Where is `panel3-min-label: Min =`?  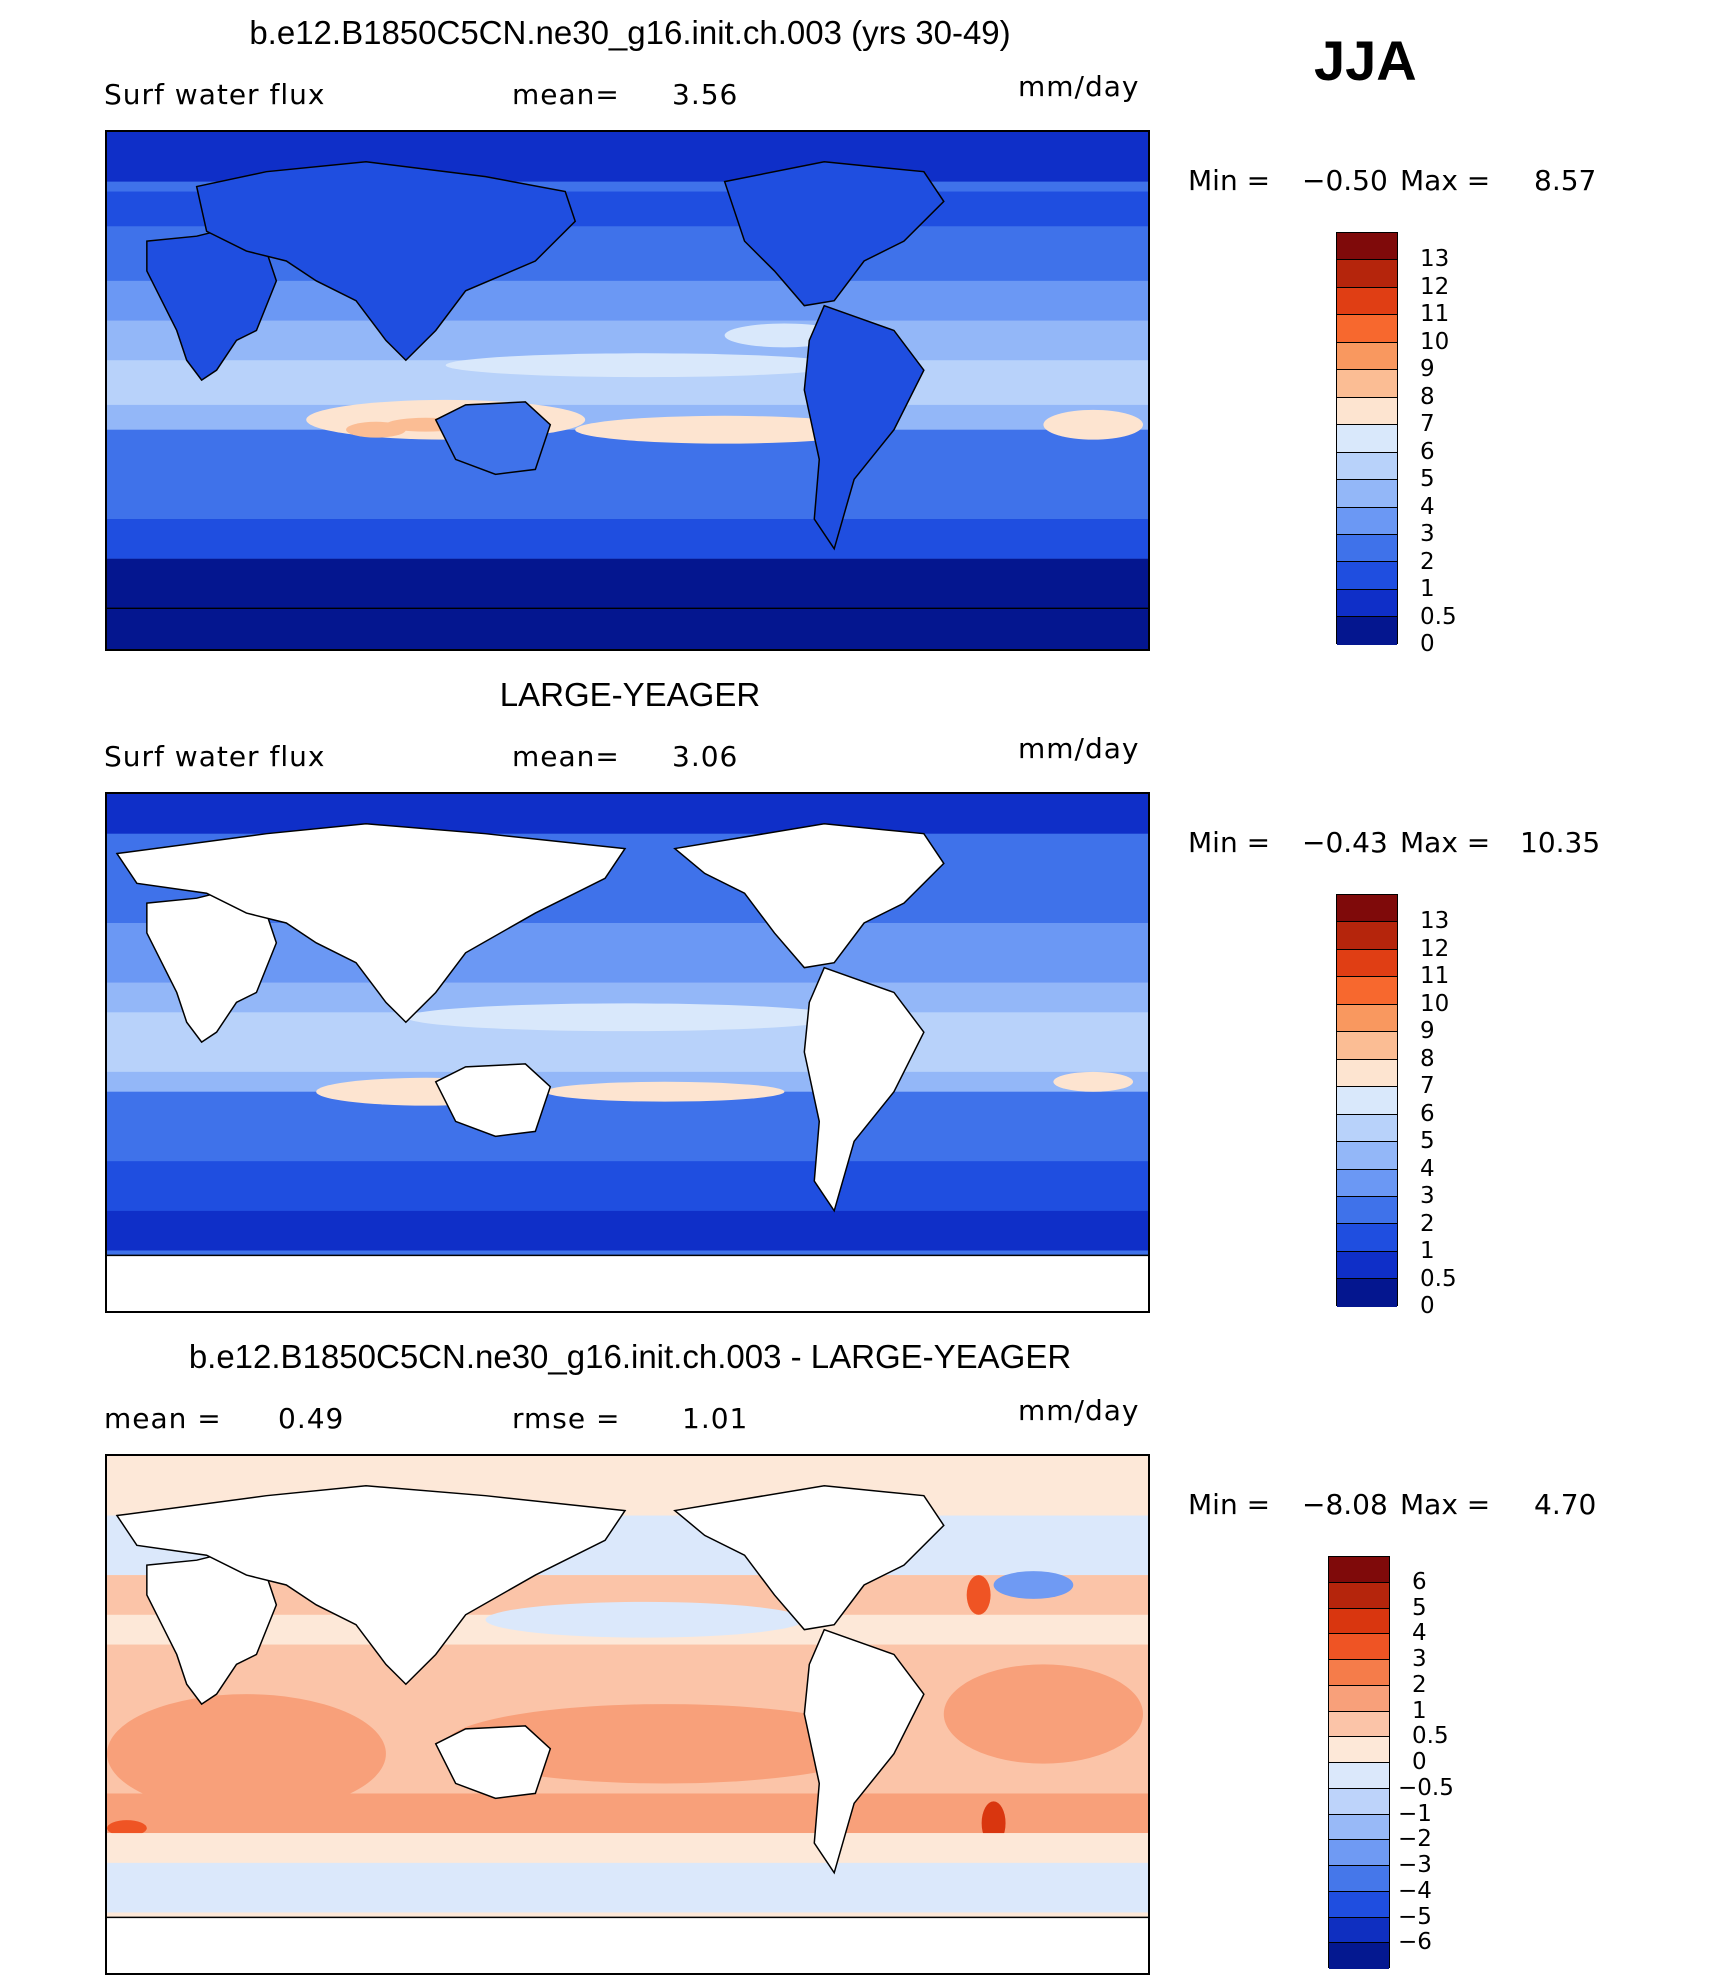 panel3-min-label: Min = is located at coordinates (1229, 1504).